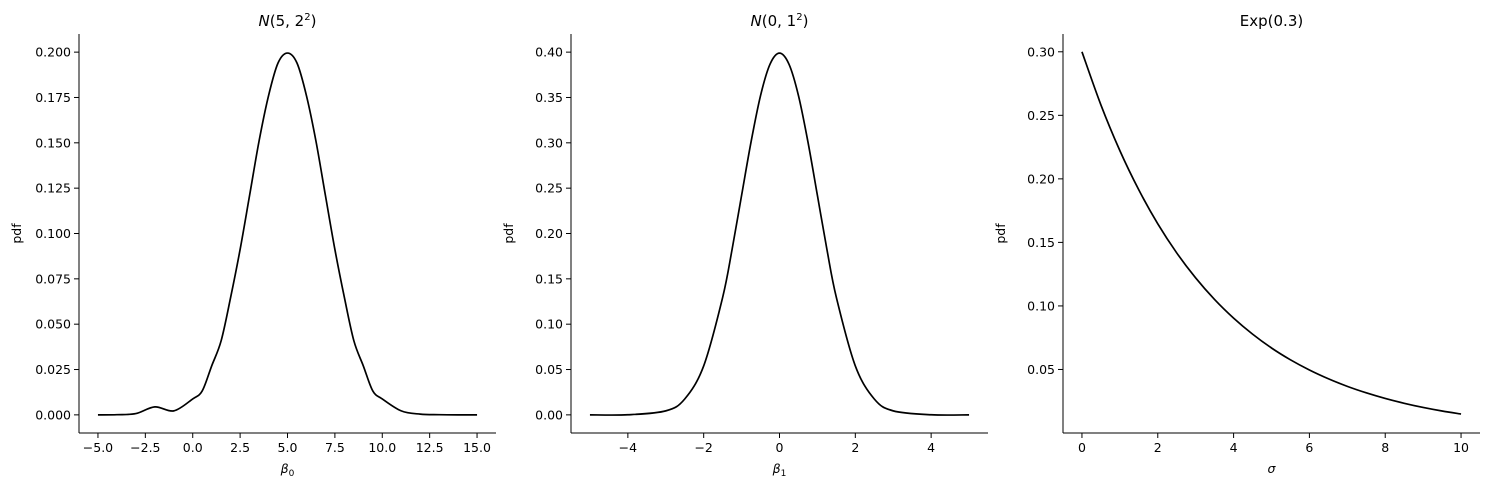 This screenshot has width=1489, height=490. Describe the element at coordinates (477, 447) in the screenshot. I see `x-tick-label: 15.0` at that location.